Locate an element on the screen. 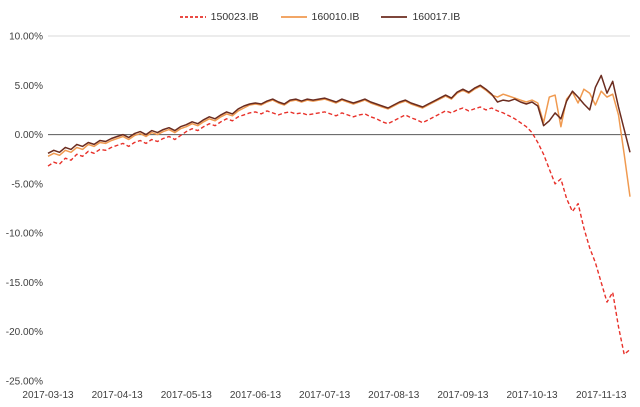 The image size is (640, 407). x-axis-tick-label: 2017-10-13 is located at coordinates (532, 395).